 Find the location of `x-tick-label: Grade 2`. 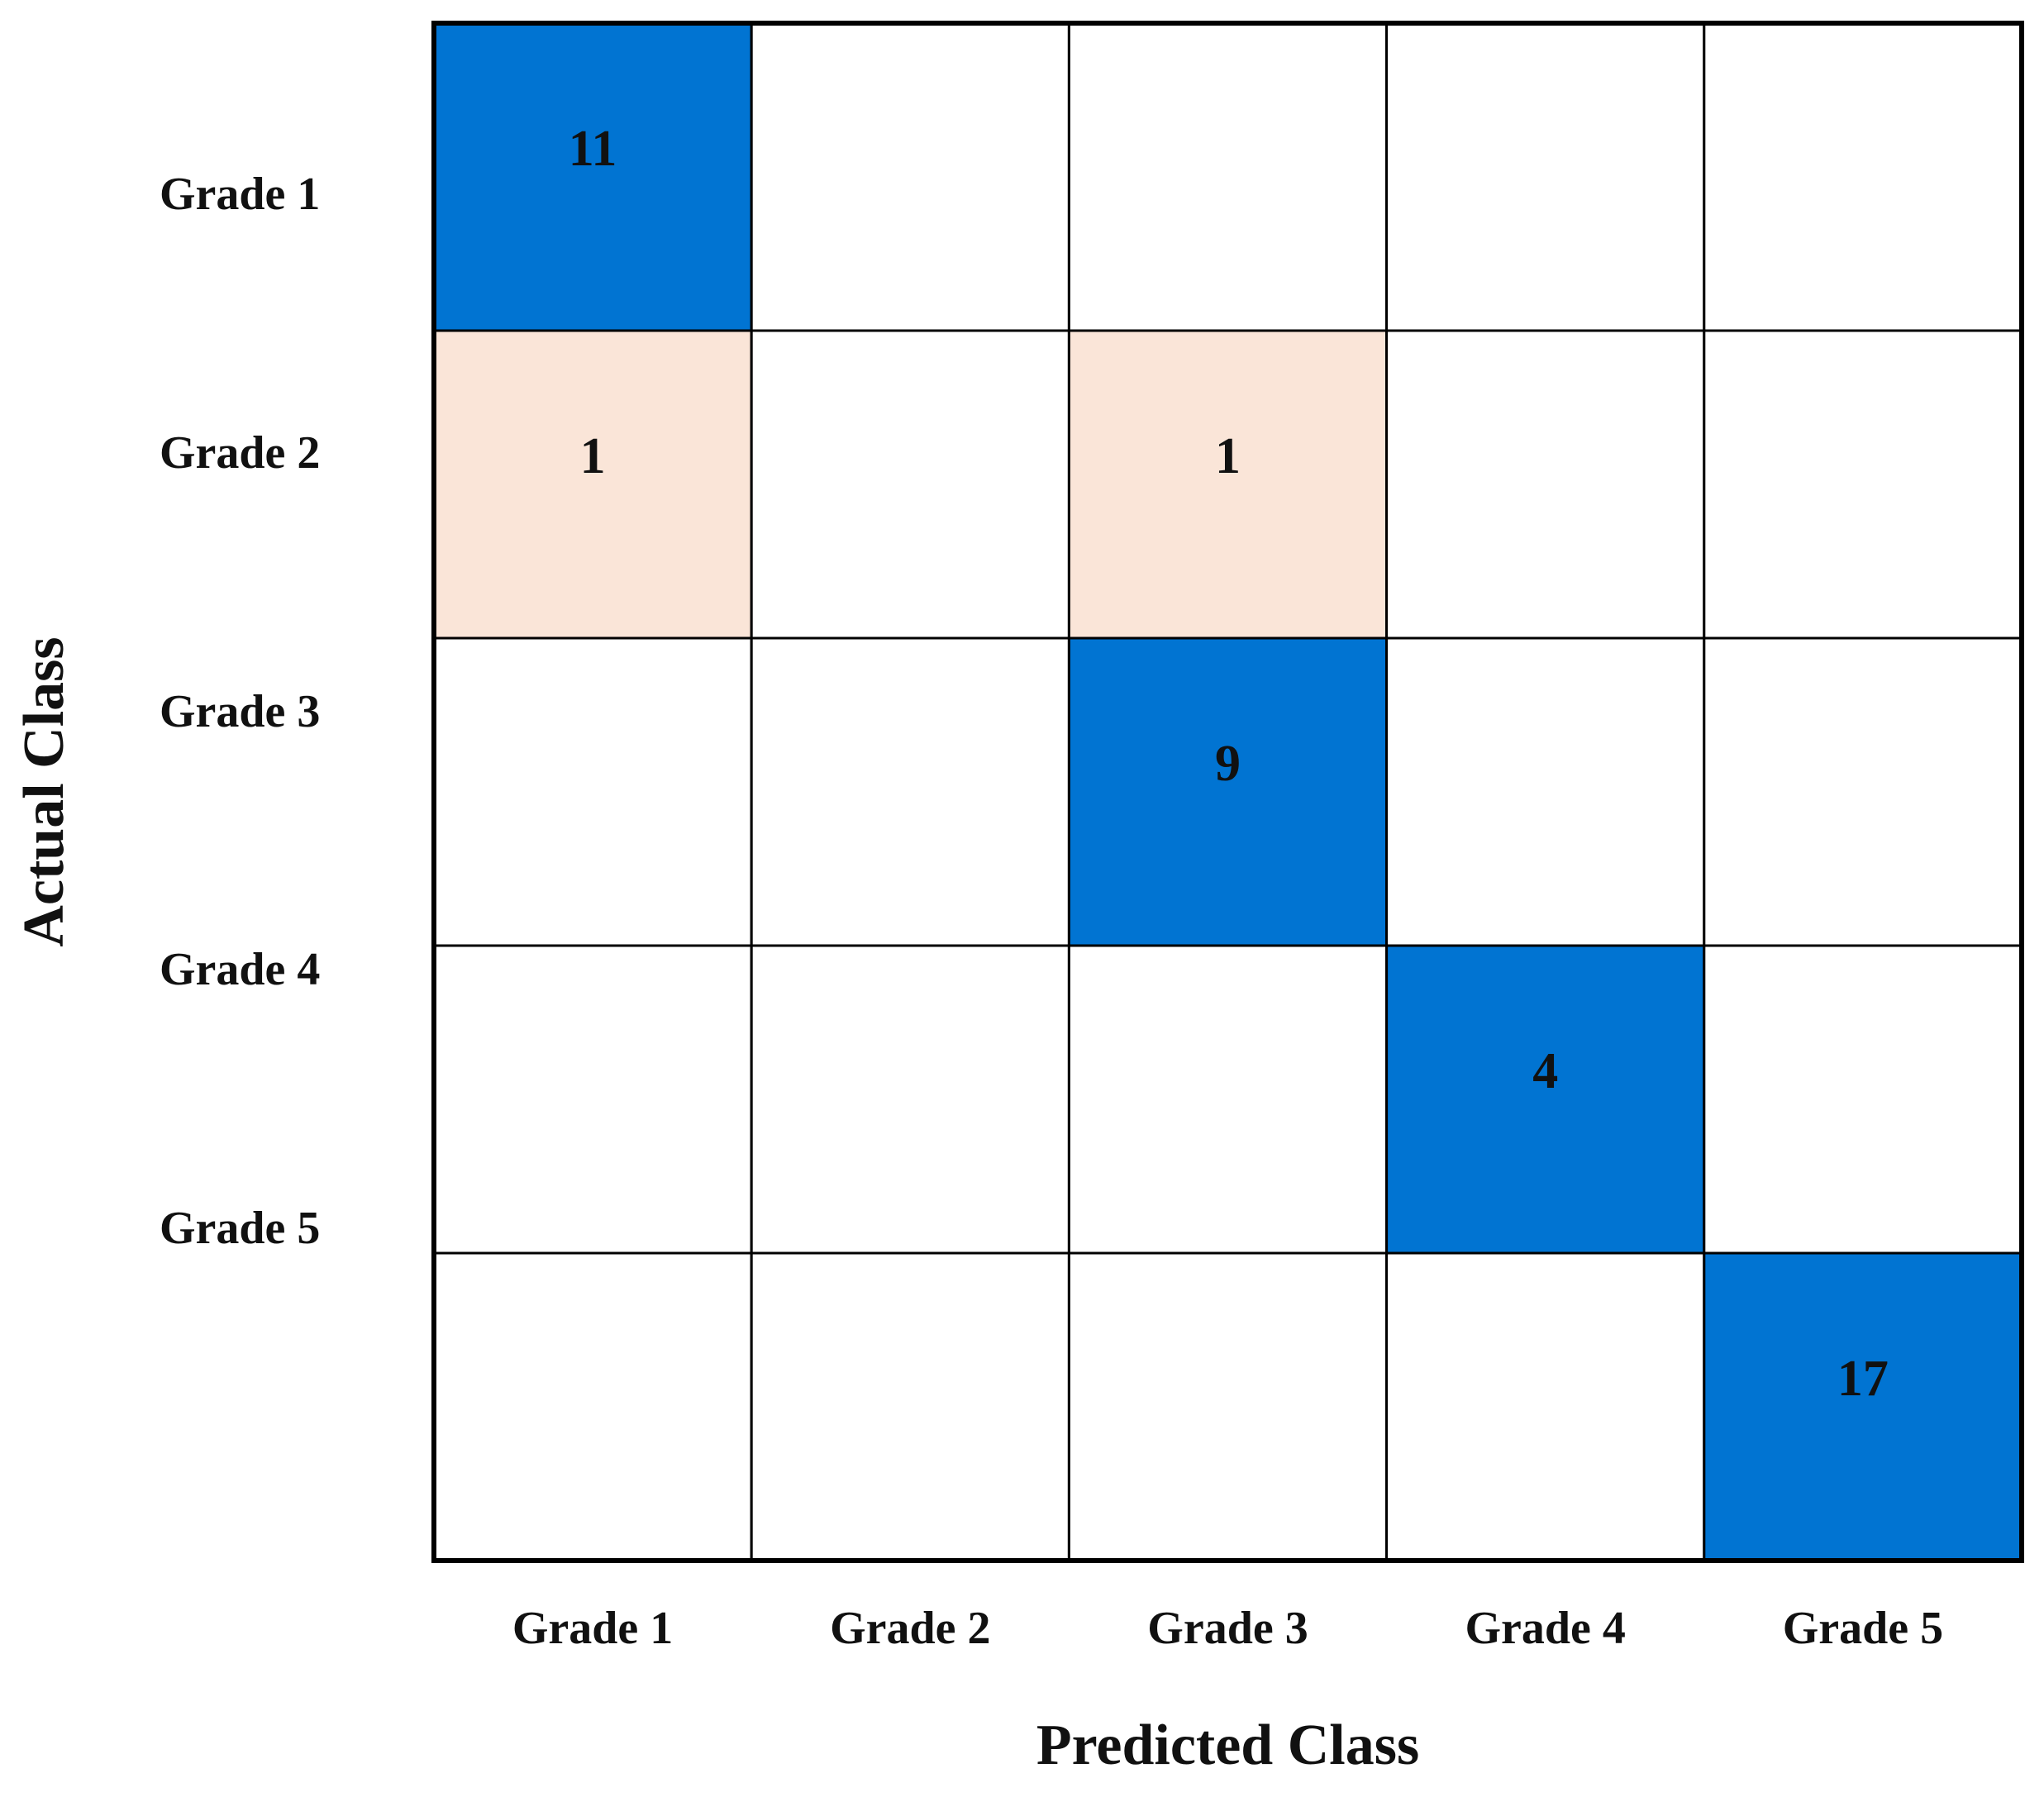

x-tick-label: Grade 2 is located at coordinates (910, 1628).